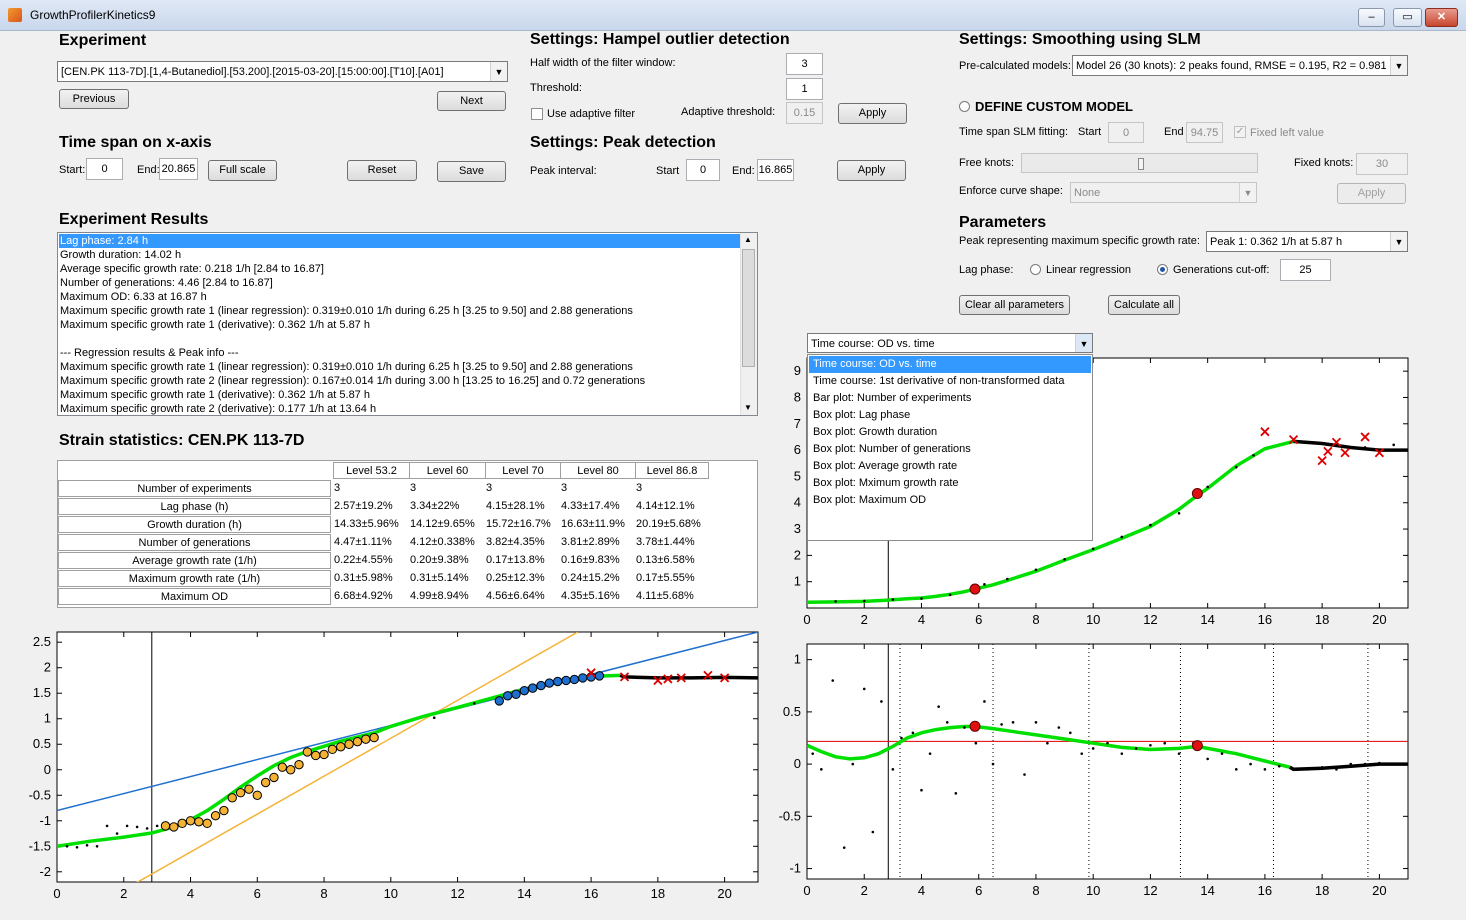 This screenshot has height=920, width=1466. I want to click on adaptive-threshold-input: 0.15, so click(804, 113).